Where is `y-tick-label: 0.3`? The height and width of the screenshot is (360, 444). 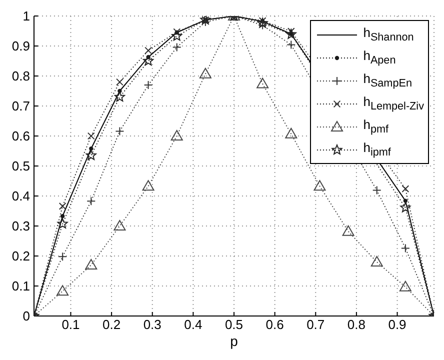 y-tick-label: 0.3 is located at coordinates (21, 226).